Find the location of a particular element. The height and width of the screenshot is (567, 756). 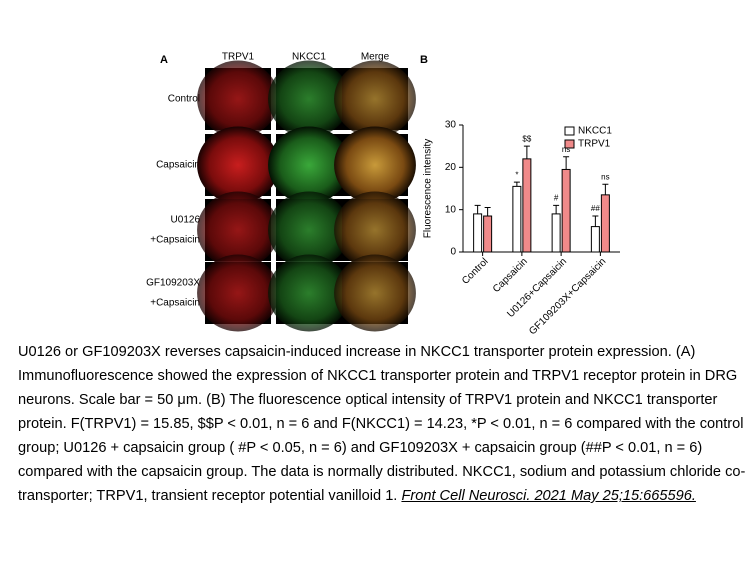

significance-label: ## is located at coordinates (595, 208).